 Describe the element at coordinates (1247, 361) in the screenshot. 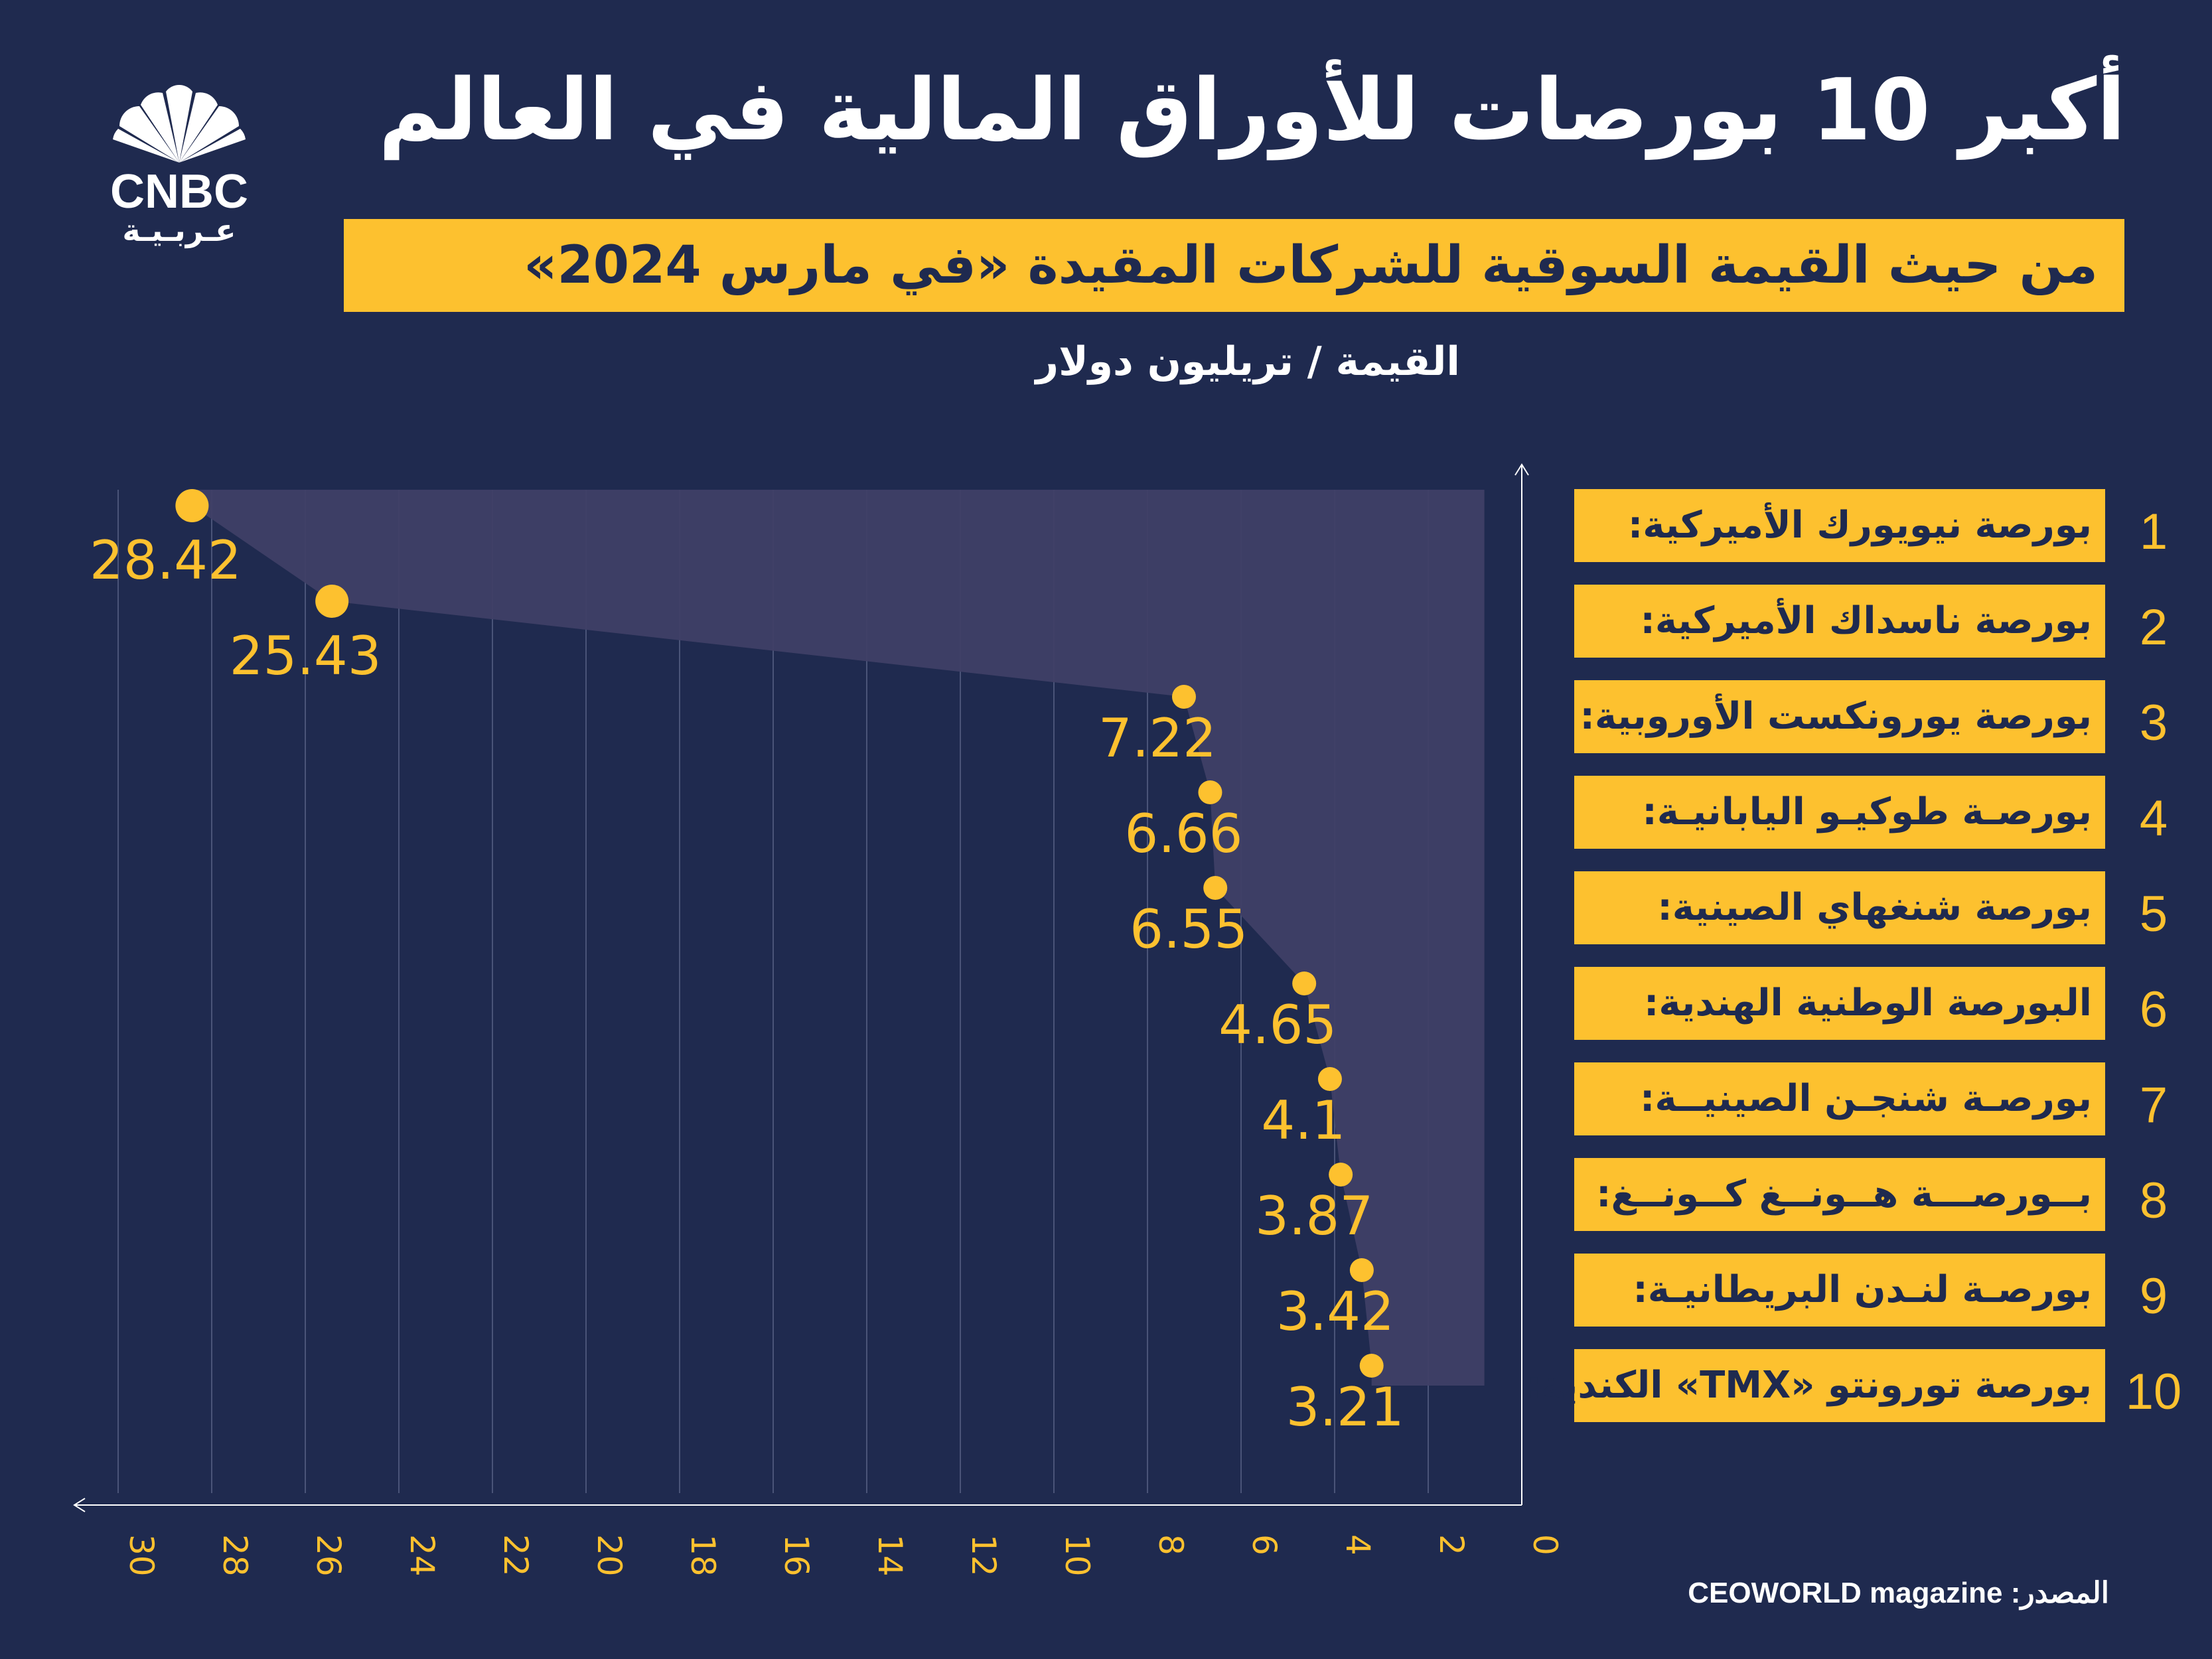

I see `unit-label: القيمة / تريليون دولار` at that location.